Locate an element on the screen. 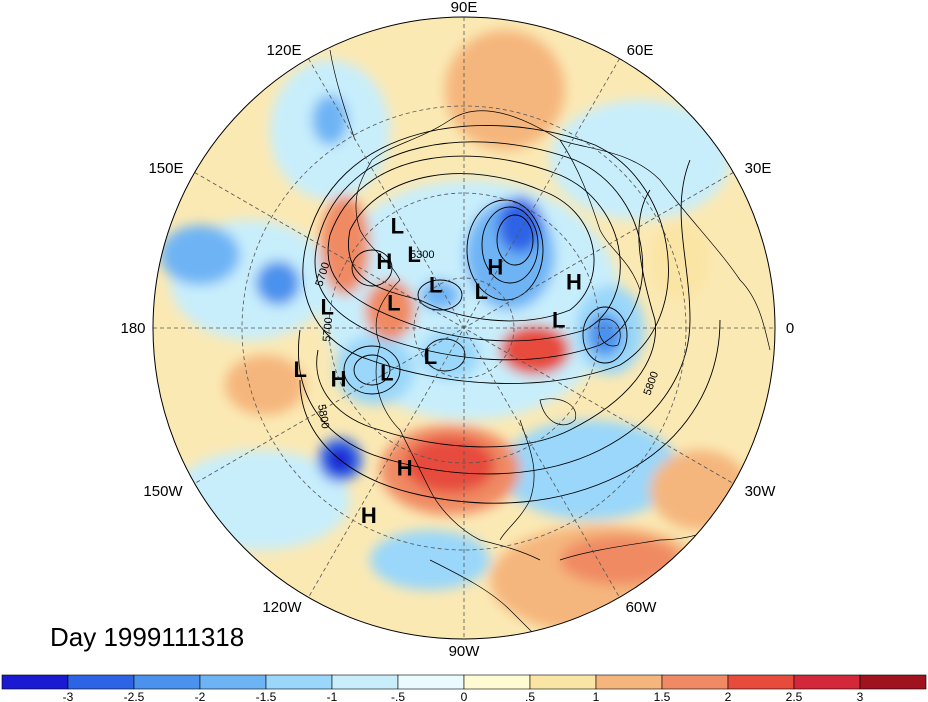 The height and width of the screenshot is (702, 928). colorbar: -3 -2.5 -2 -1.5 -1 -.5 0 .5 1 1.5 2 2.5 3 is located at coordinates (464, 688).